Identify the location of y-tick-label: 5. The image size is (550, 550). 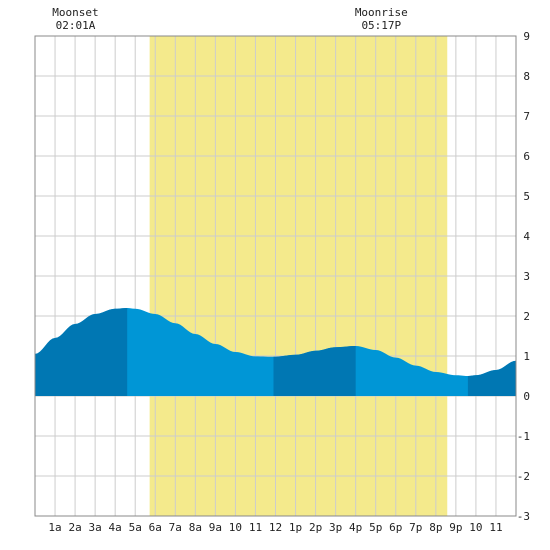
(526, 196).